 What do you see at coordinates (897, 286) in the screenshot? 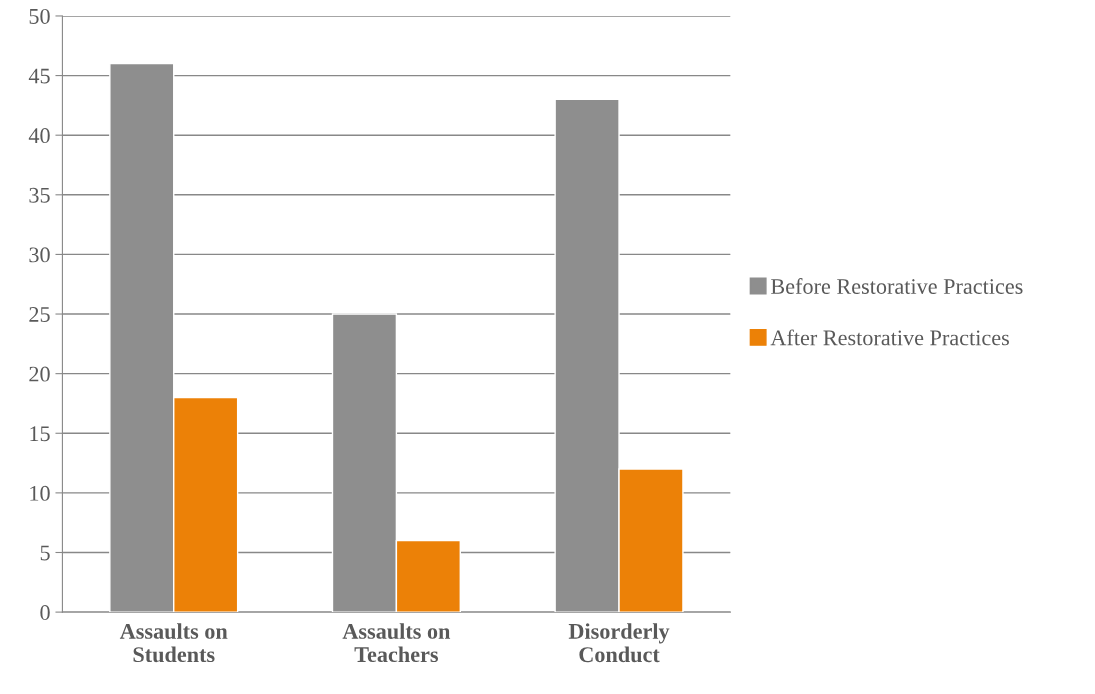
I see `legend-label: Before Restorative Practices` at bounding box center [897, 286].